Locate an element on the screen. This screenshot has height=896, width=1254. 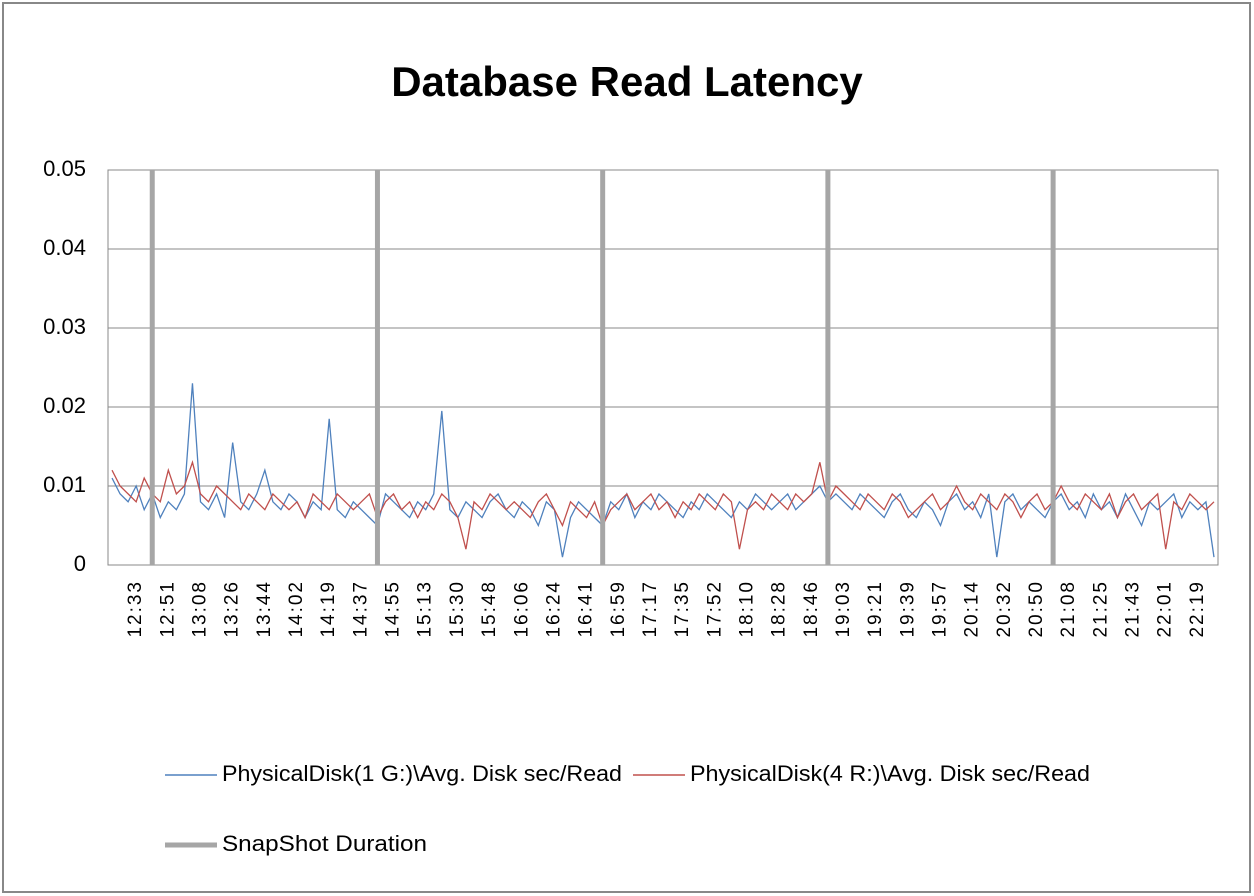
legend-label: PhysicalDisk(4 R:)\Avg. Disk sec/Read is located at coordinates (890, 773).